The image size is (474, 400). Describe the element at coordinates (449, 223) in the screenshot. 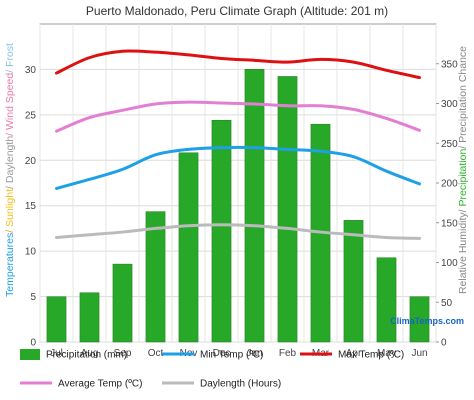

I see `right-tick-label: 150` at that location.